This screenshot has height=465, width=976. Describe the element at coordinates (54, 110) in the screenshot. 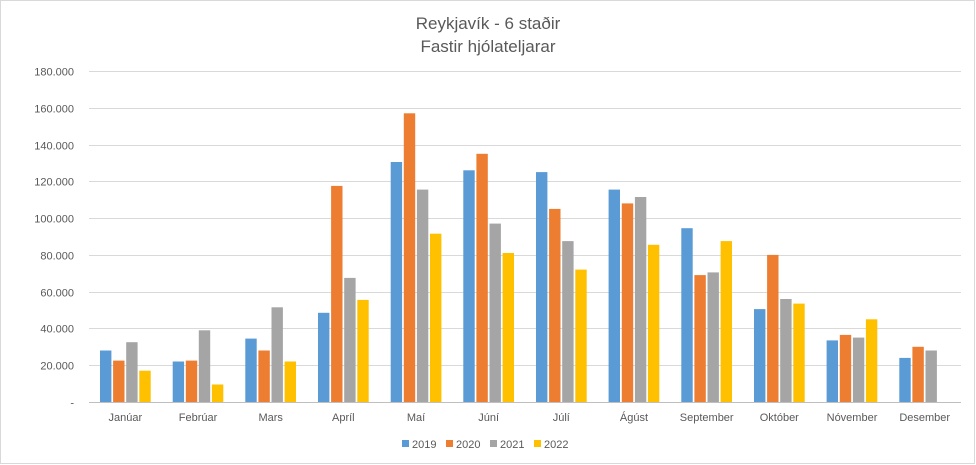

I see `y-tick-label: 160.000` at that location.